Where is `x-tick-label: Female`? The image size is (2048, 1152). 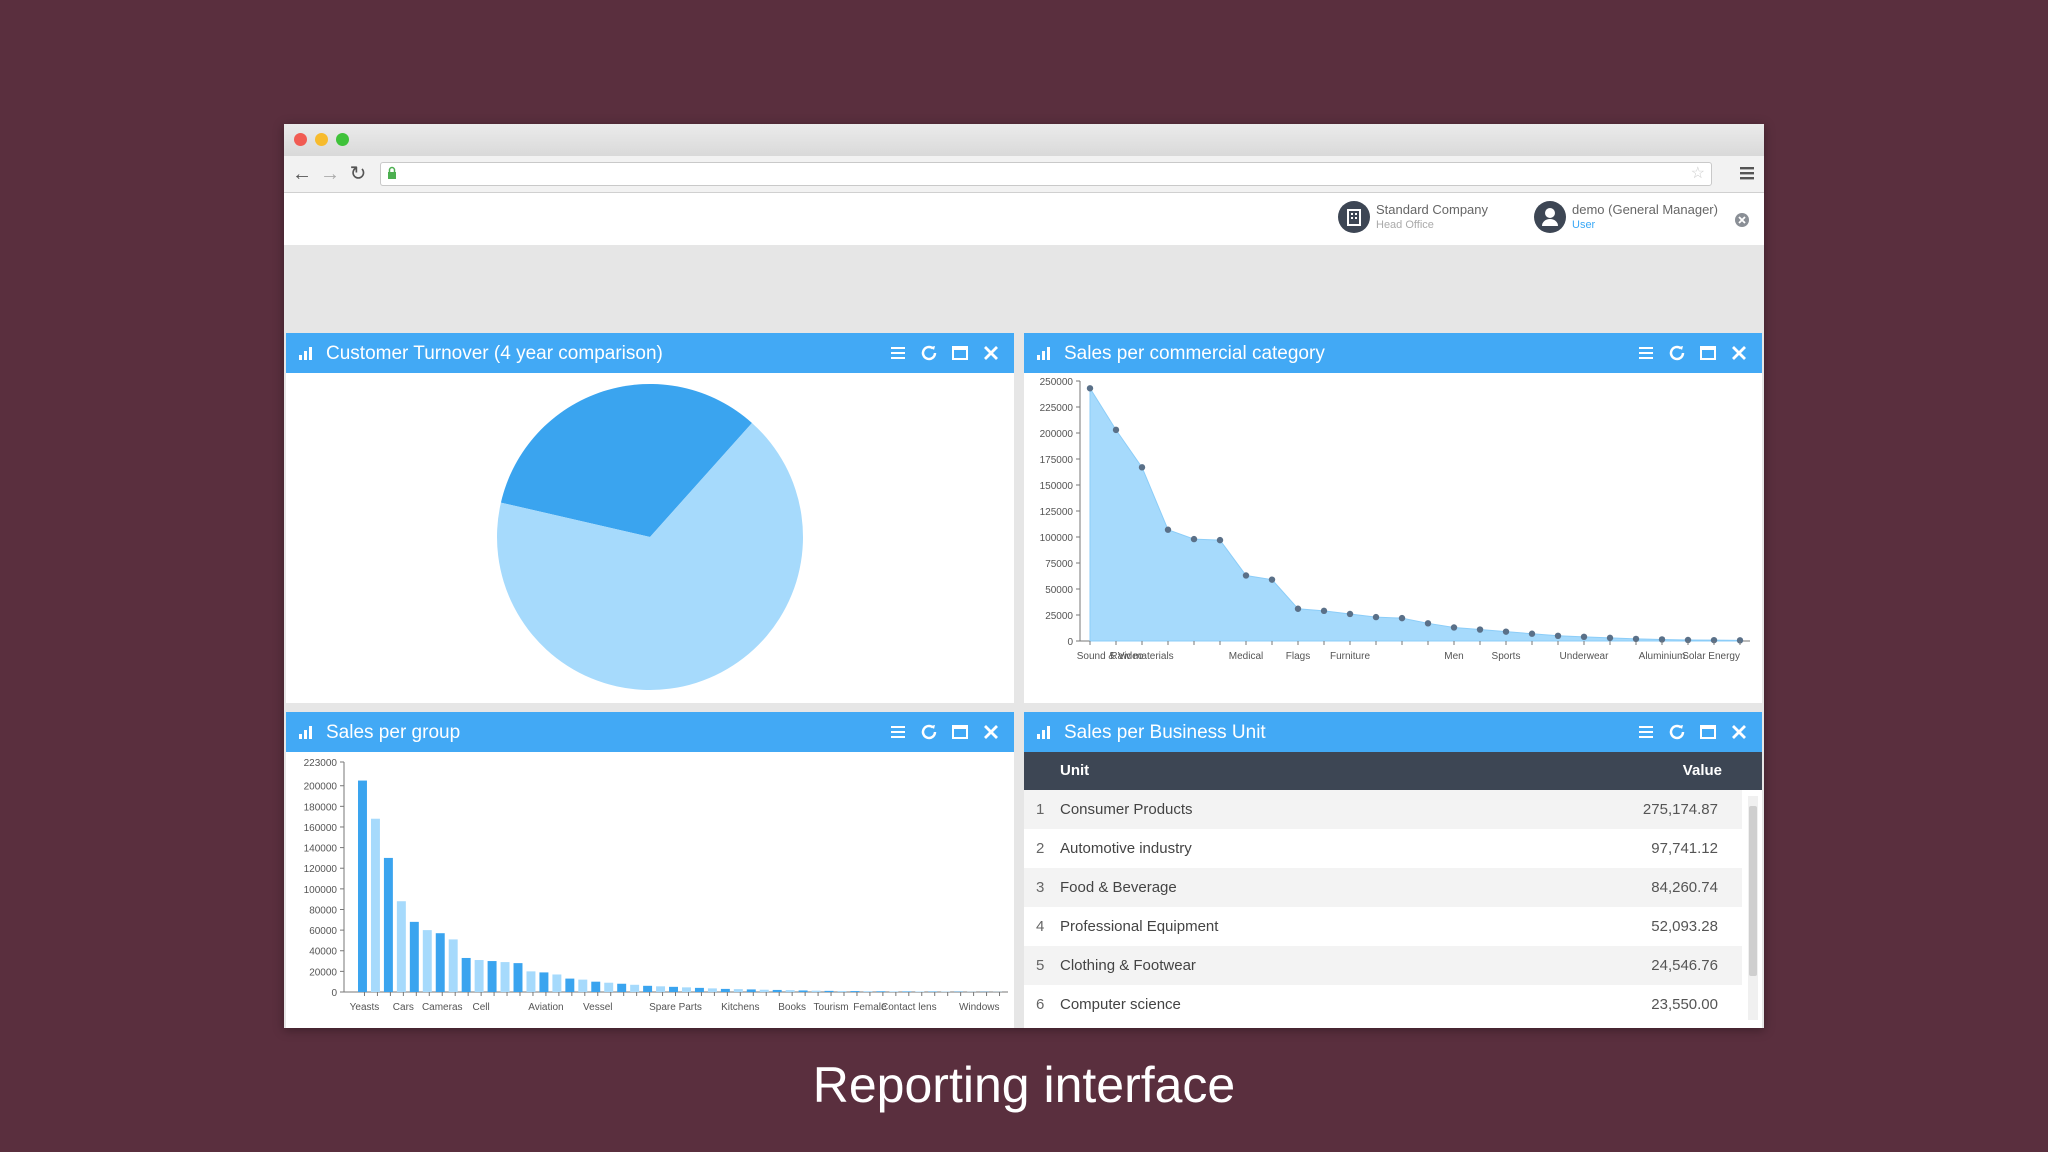 x-tick-label: Female is located at coordinates (870, 1007).